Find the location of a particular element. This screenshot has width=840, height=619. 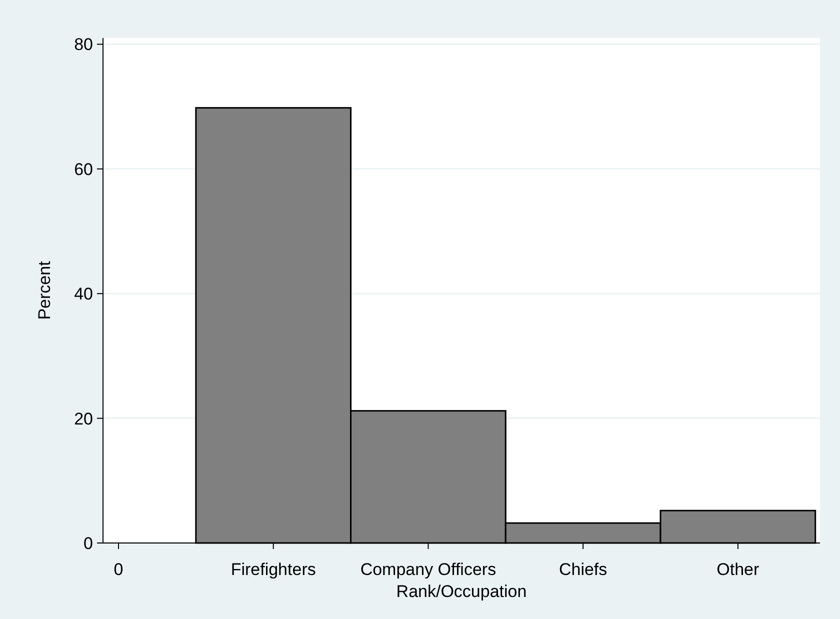

x-tick-label: 0 is located at coordinates (119, 569).